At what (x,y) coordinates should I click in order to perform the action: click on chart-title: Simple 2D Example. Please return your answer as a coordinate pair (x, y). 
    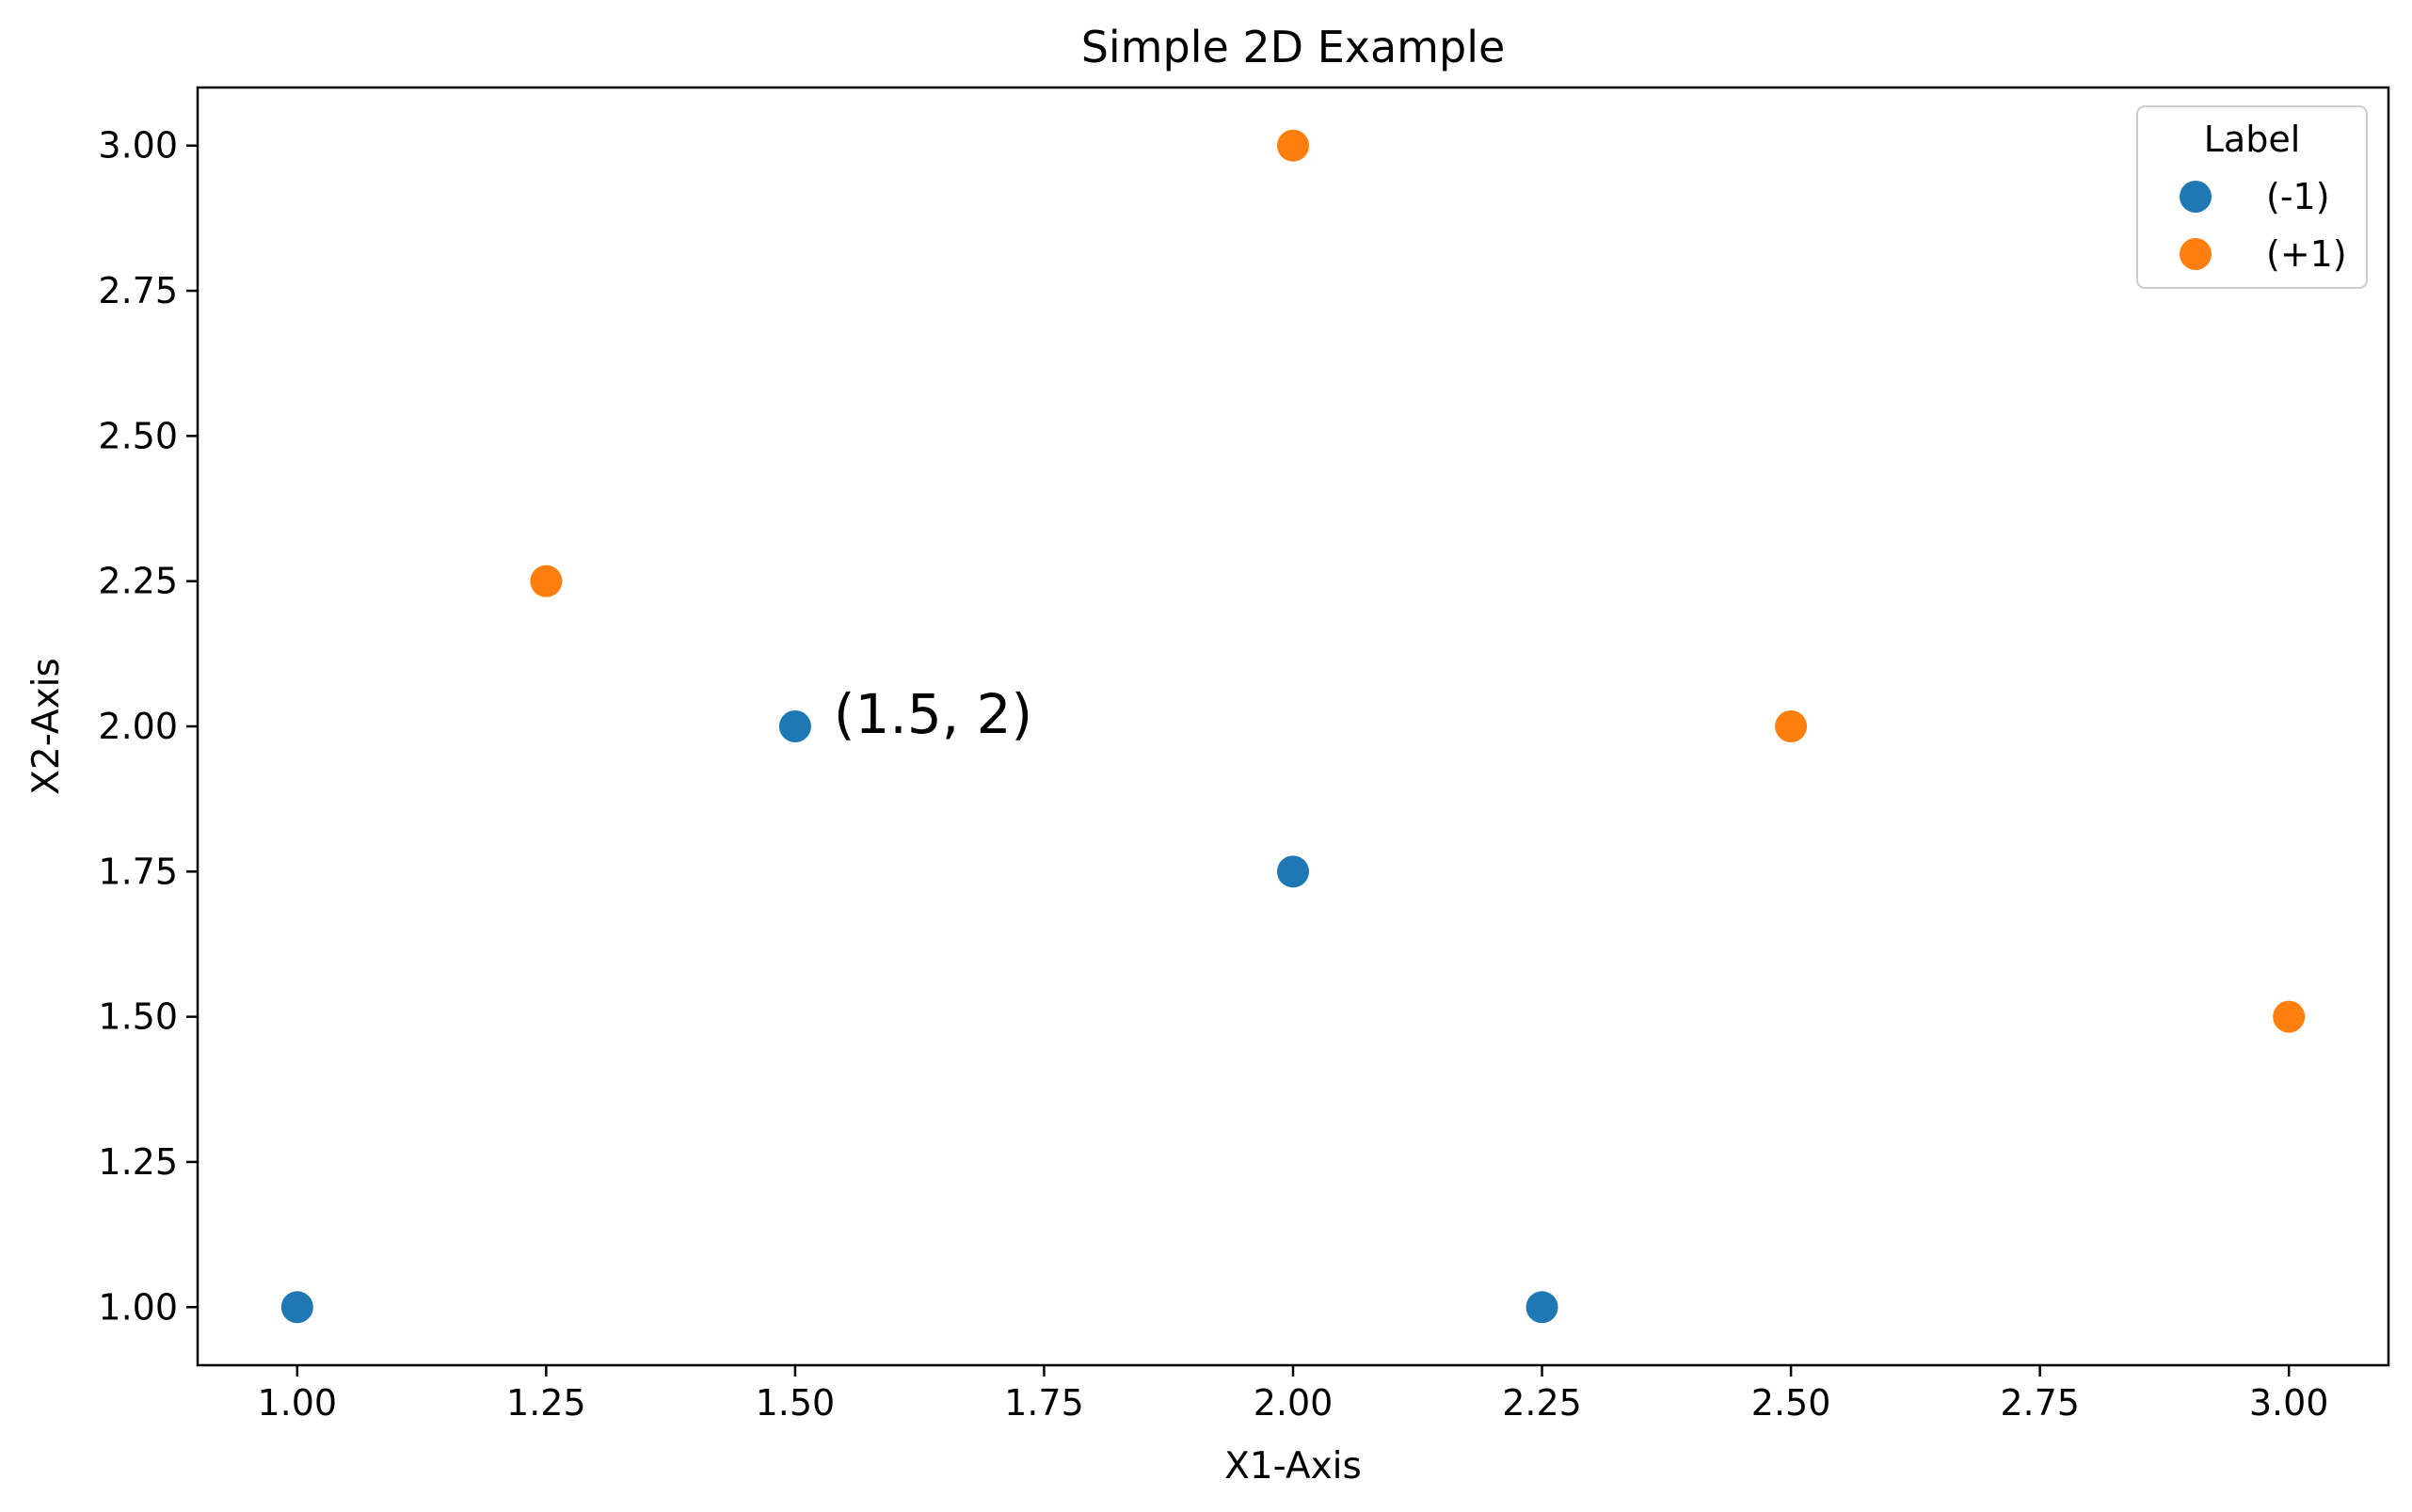
    Looking at the image, I should click on (1294, 47).